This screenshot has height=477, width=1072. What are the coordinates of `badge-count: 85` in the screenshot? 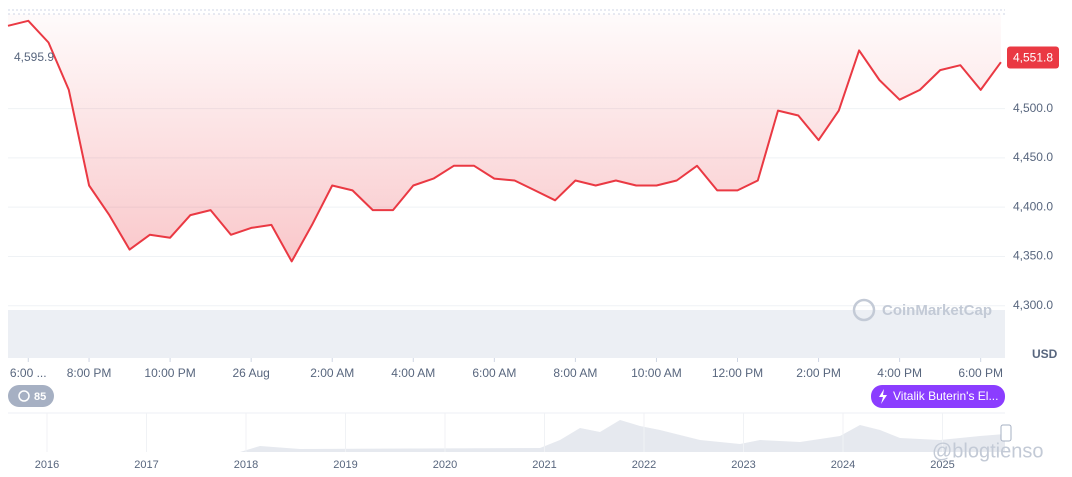 It's located at (40, 397).